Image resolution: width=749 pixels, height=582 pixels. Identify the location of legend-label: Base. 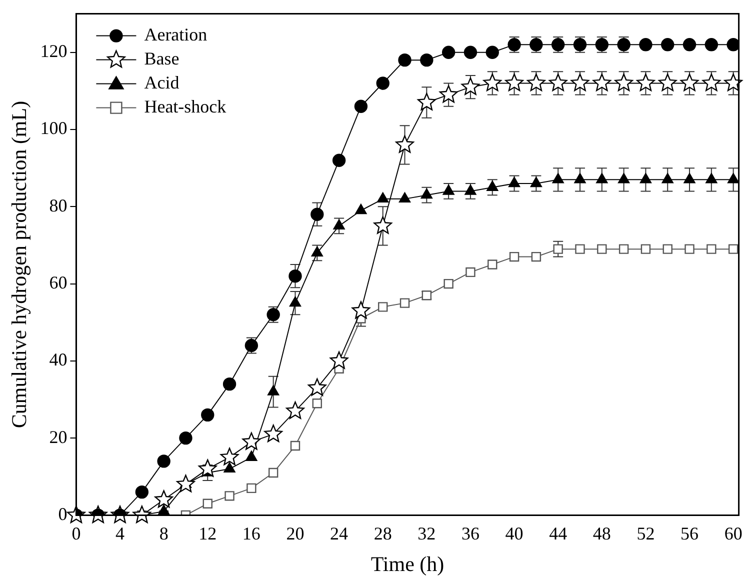
(162, 58).